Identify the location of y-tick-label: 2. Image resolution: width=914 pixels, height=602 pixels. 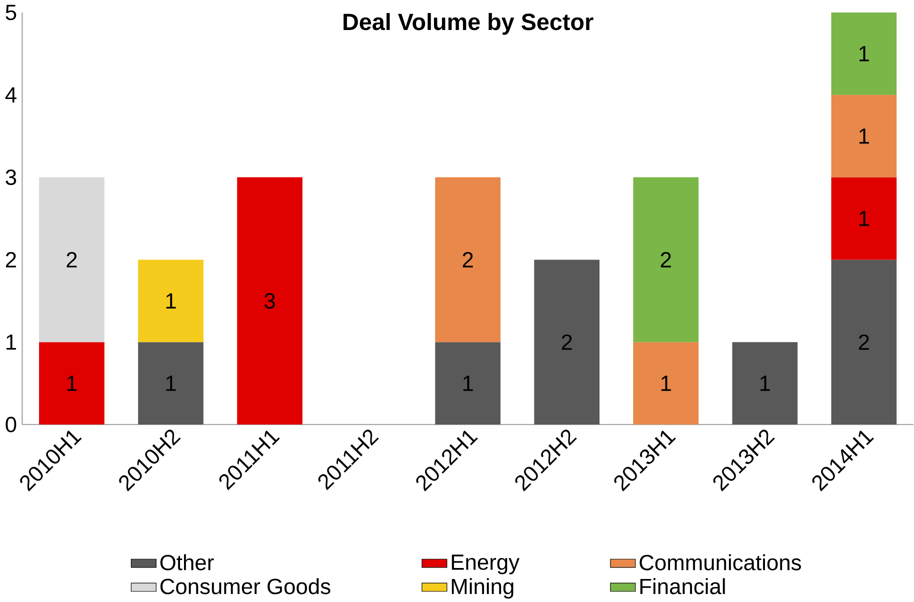
(11, 260).